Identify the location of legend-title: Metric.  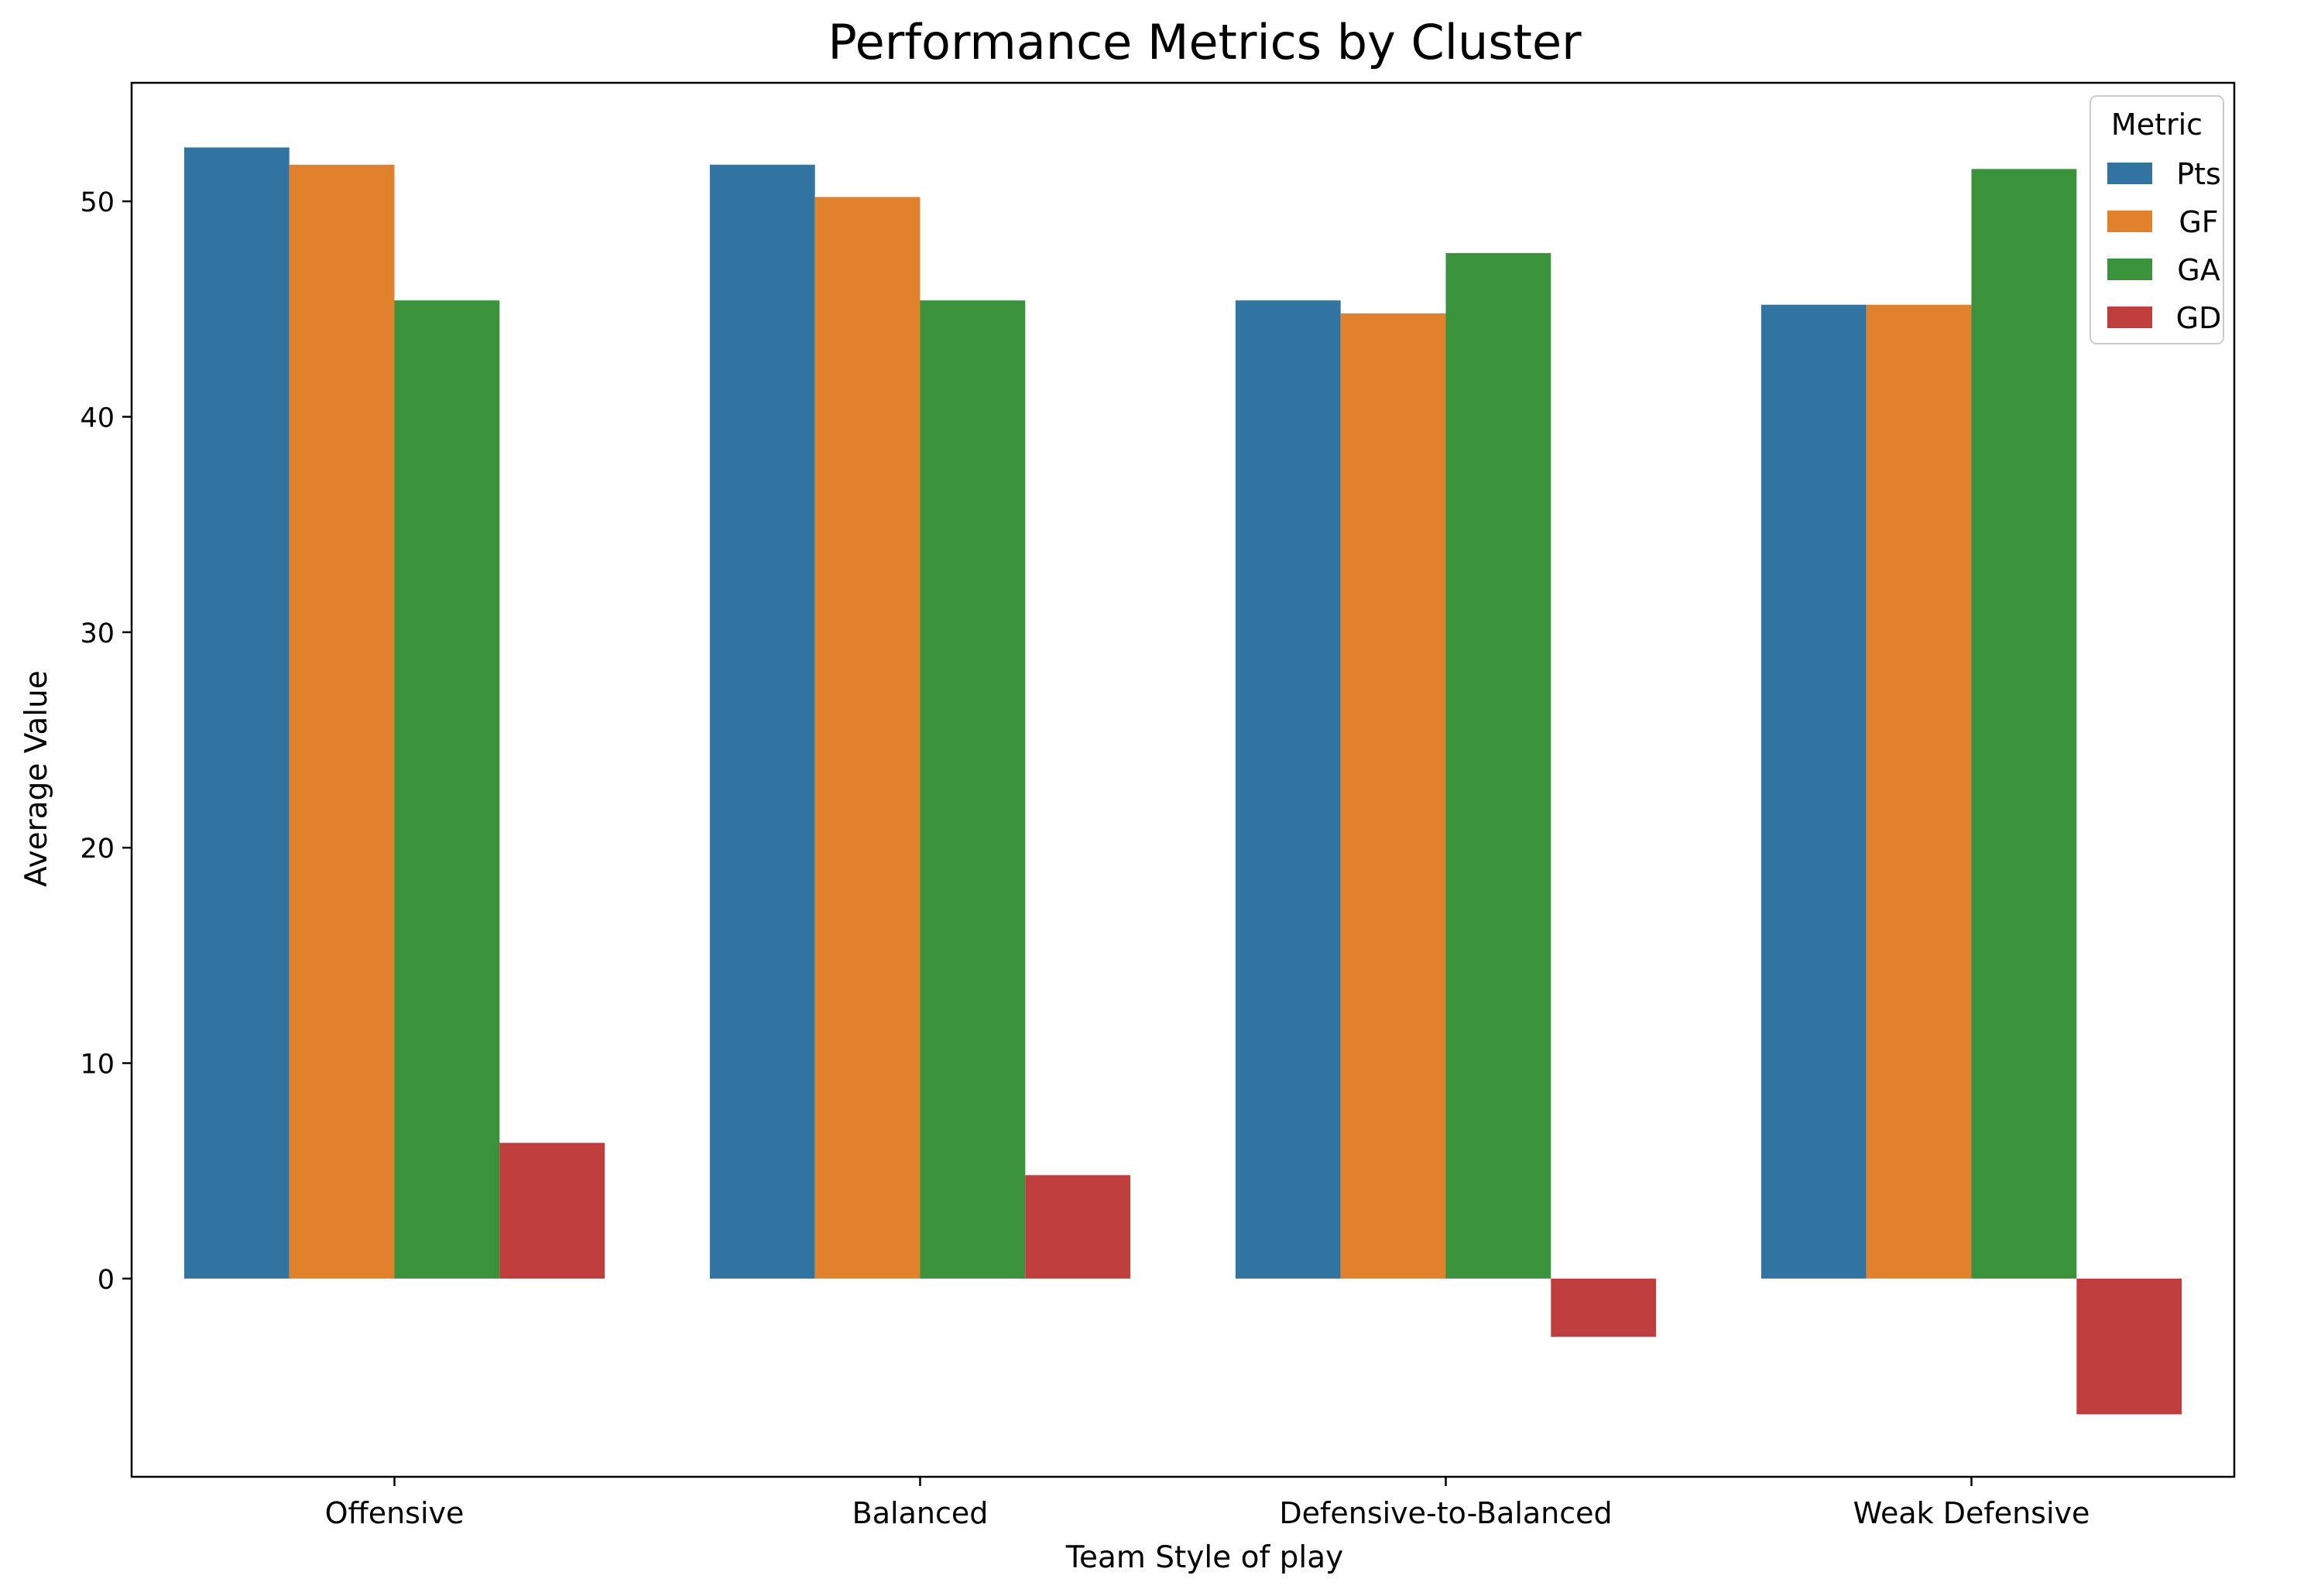
(2157, 125).